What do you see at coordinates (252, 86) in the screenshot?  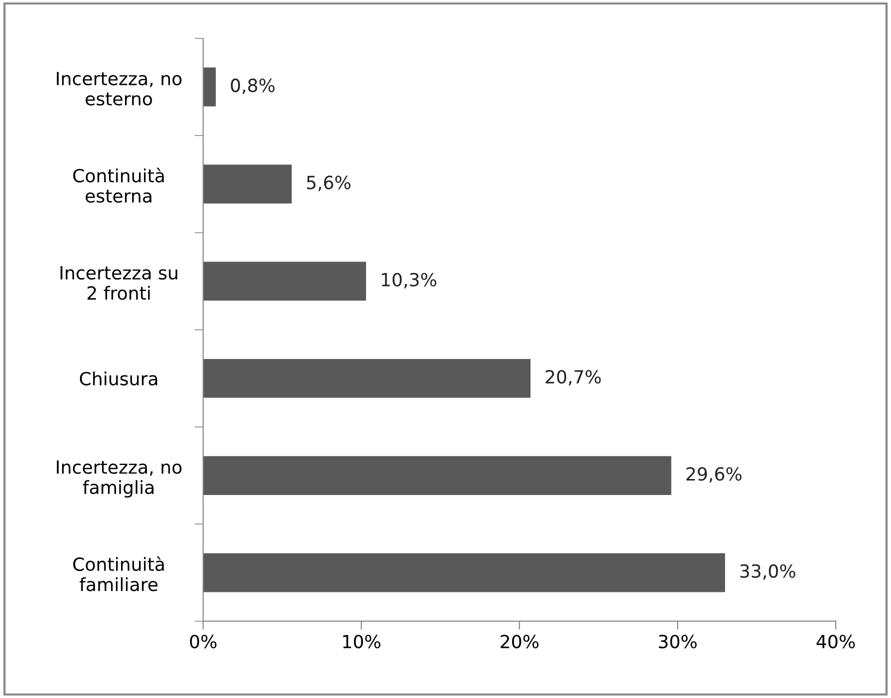 I see `data-label: 0,8%` at bounding box center [252, 86].